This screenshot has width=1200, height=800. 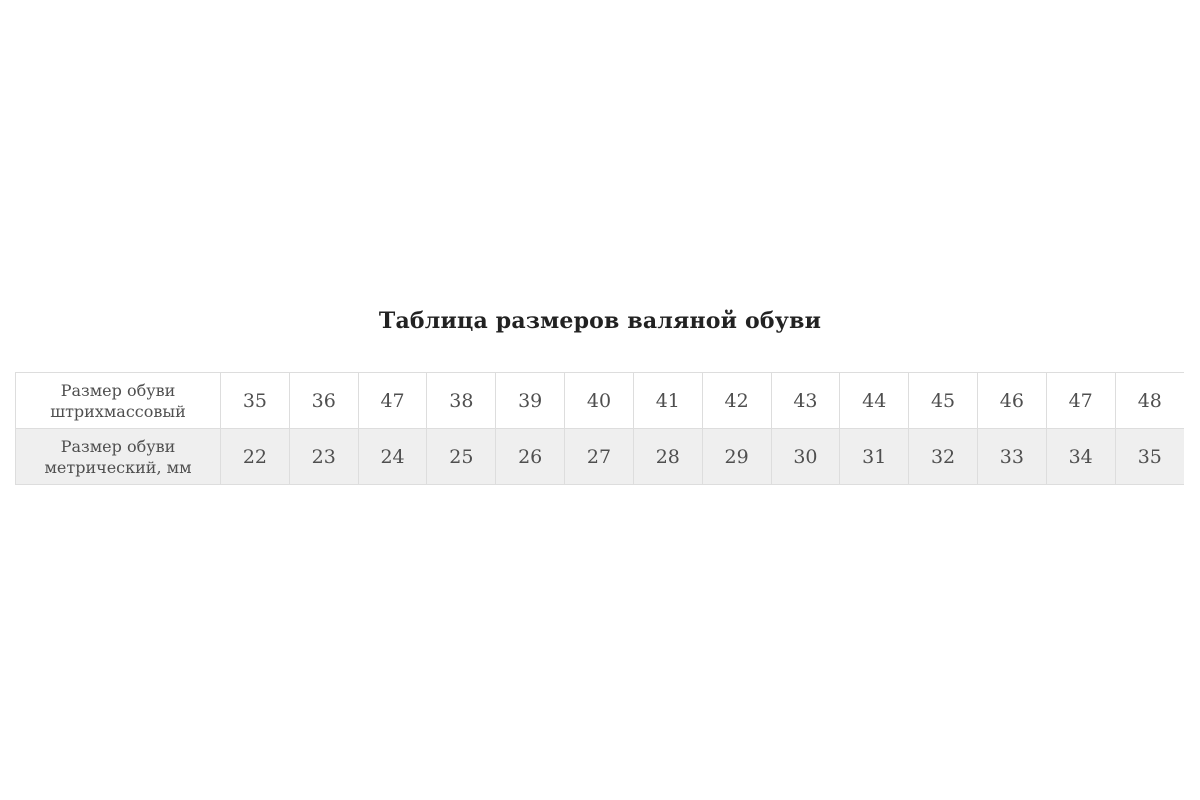 I want to click on size-cell: 36, so click(x=323, y=400).